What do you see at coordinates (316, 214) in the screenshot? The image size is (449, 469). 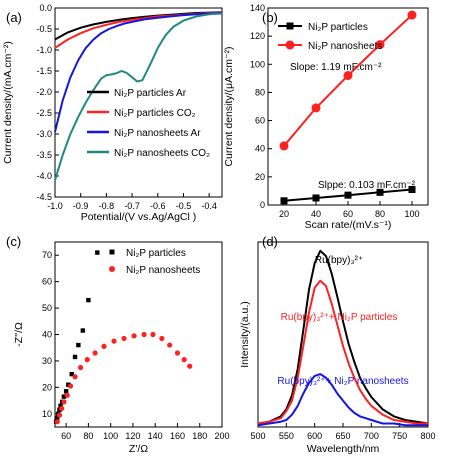 I see `x-tick-label: 40` at bounding box center [316, 214].